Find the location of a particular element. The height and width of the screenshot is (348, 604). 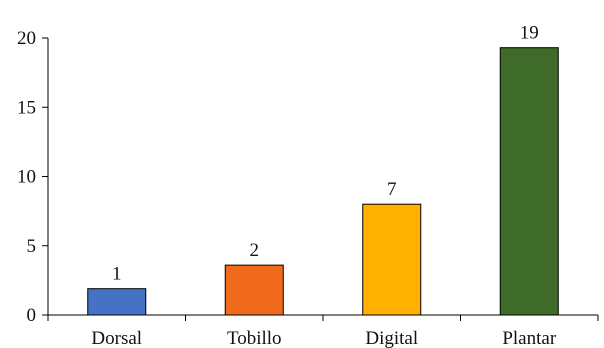

category-label-dorsal: Dorsal is located at coordinates (116, 338).